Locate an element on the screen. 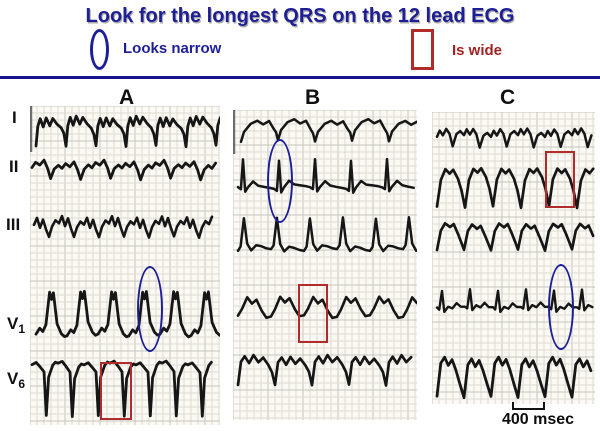 This screenshot has height=431, width=600. annotation-ellipse-c-v1 is located at coordinates (561, 307).